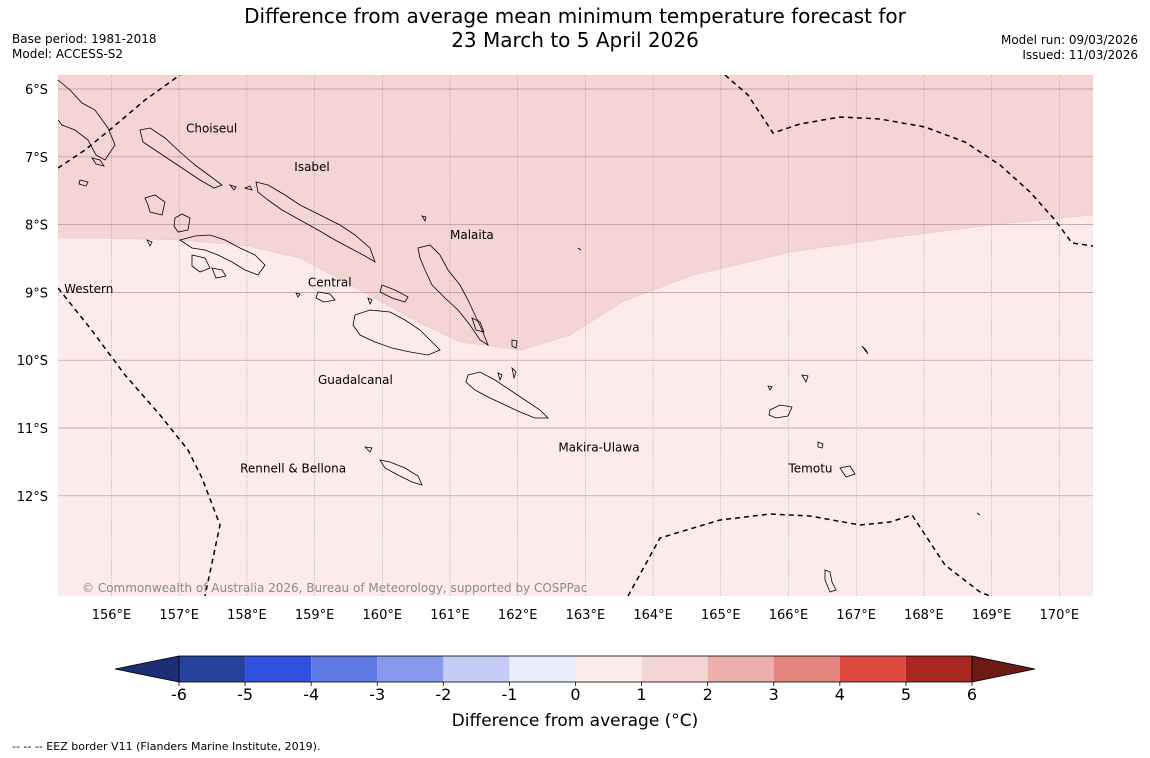 Image resolution: width=1150 pixels, height=758 pixels. Describe the element at coordinates (32, 497) in the screenshot. I see `lat-label: 12°S` at that location.